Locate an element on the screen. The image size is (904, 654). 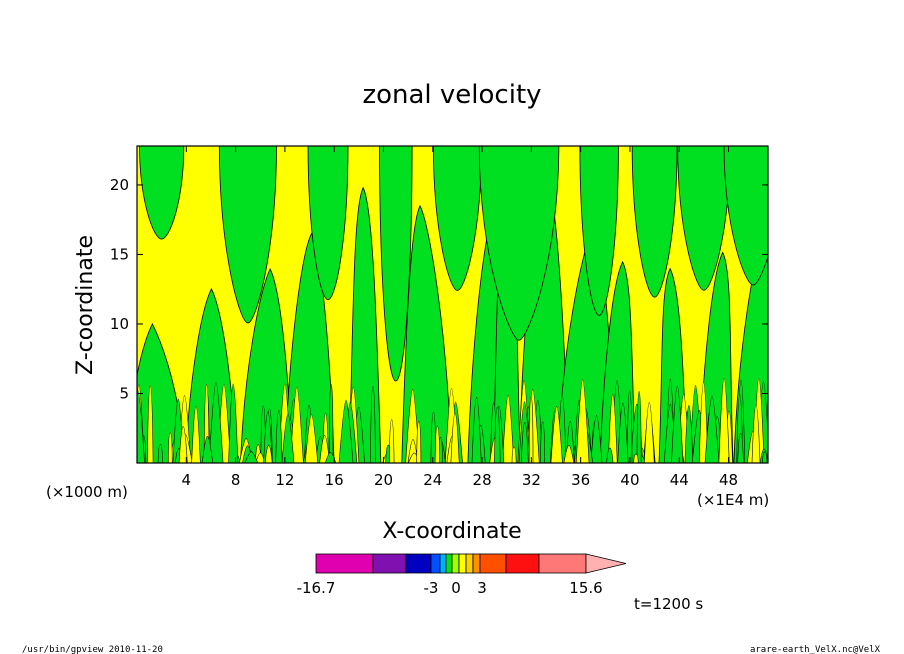
time-label: t=1200 s is located at coordinates (668, 604).